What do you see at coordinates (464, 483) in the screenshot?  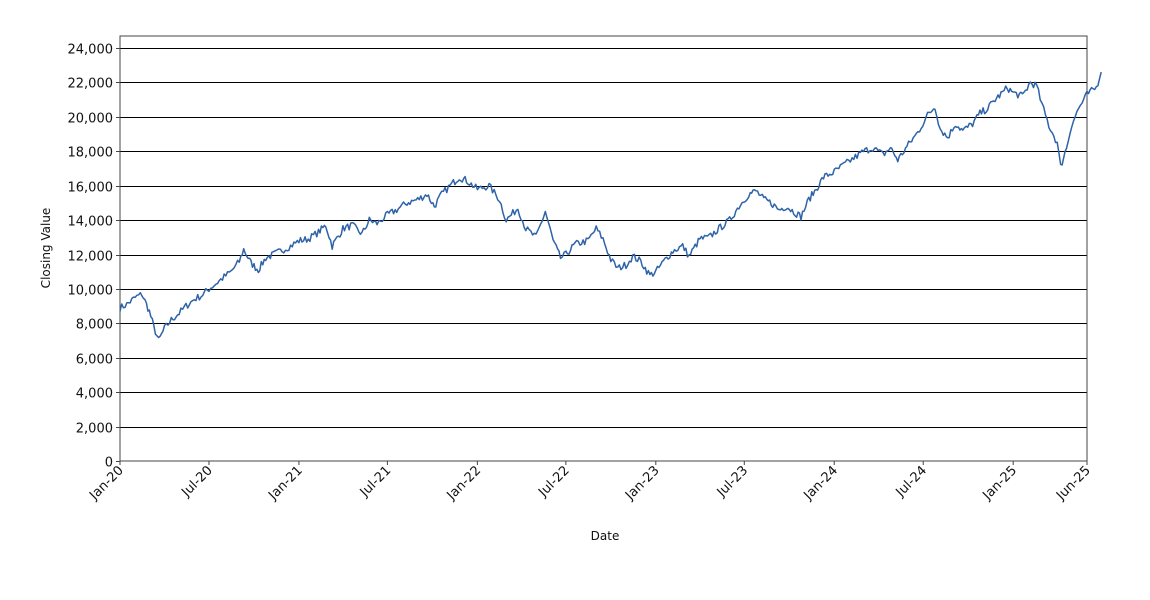 I see `x-tick-label: Jan-22` at bounding box center [464, 483].